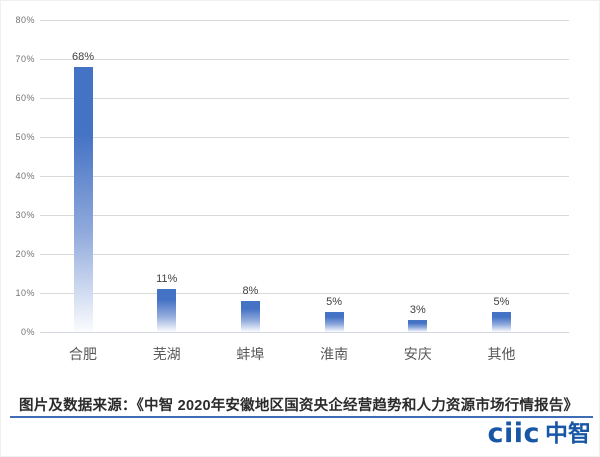 This screenshot has height=457, width=600. What do you see at coordinates (83, 57) in the screenshot?
I see `bar-value-label: 68%` at bounding box center [83, 57].